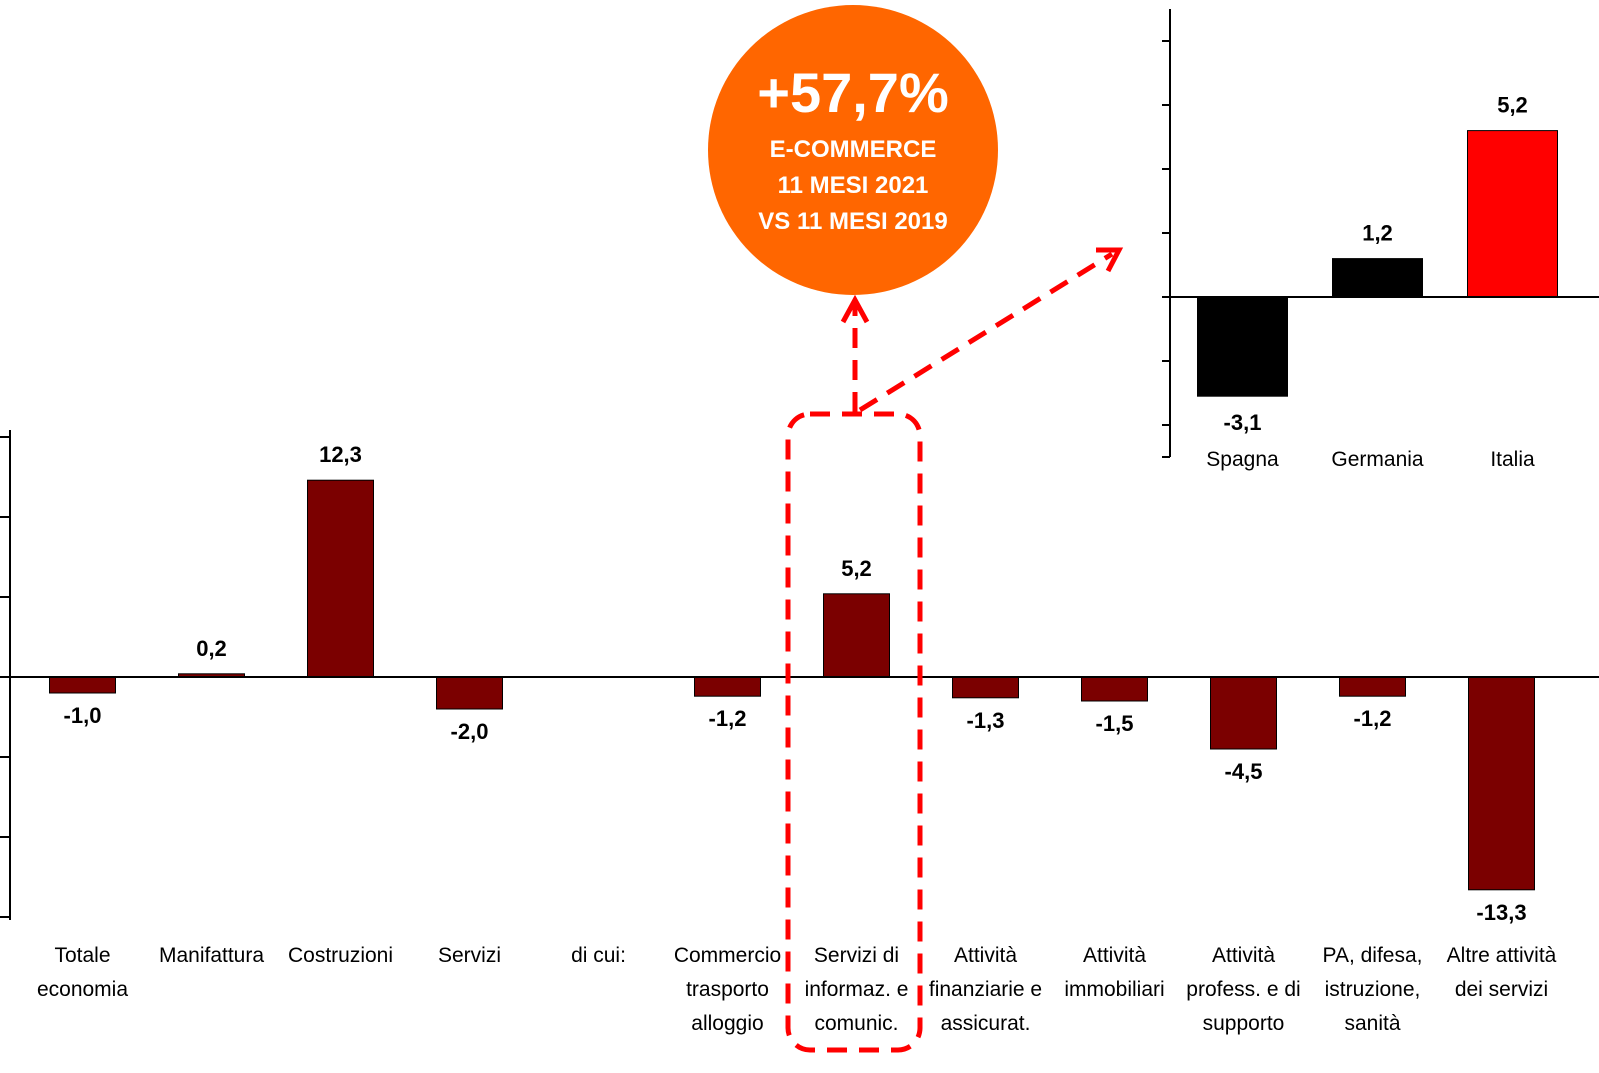 Image resolution: width=1599 pixels, height=1073 pixels. What do you see at coordinates (853, 185) in the screenshot?
I see `badge-line-2: 11 MESI 2021` at bounding box center [853, 185].